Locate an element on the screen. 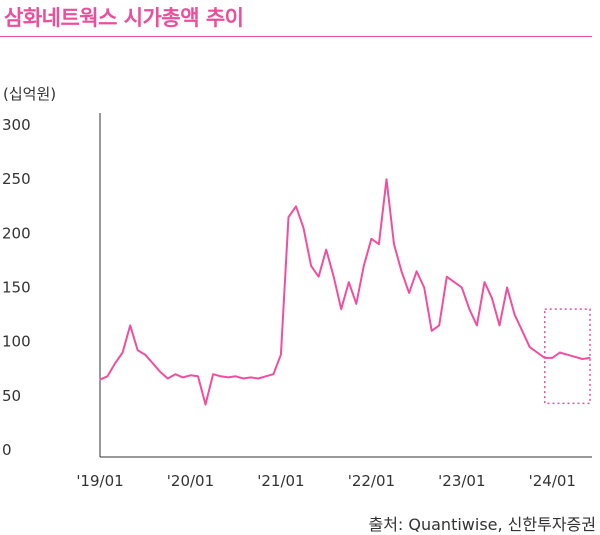 The image size is (600, 535). x-tick-label: '24/01 is located at coordinates (552, 481).